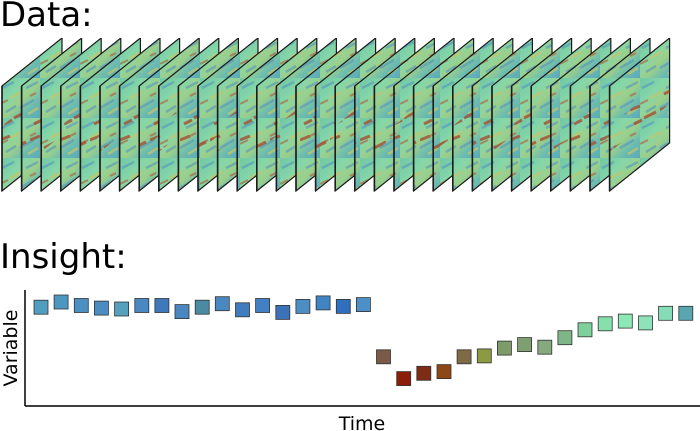 The image size is (700, 431). What do you see at coordinates (11, 348) in the screenshot?
I see `y-axis-label: Variable` at bounding box center [11, 348].